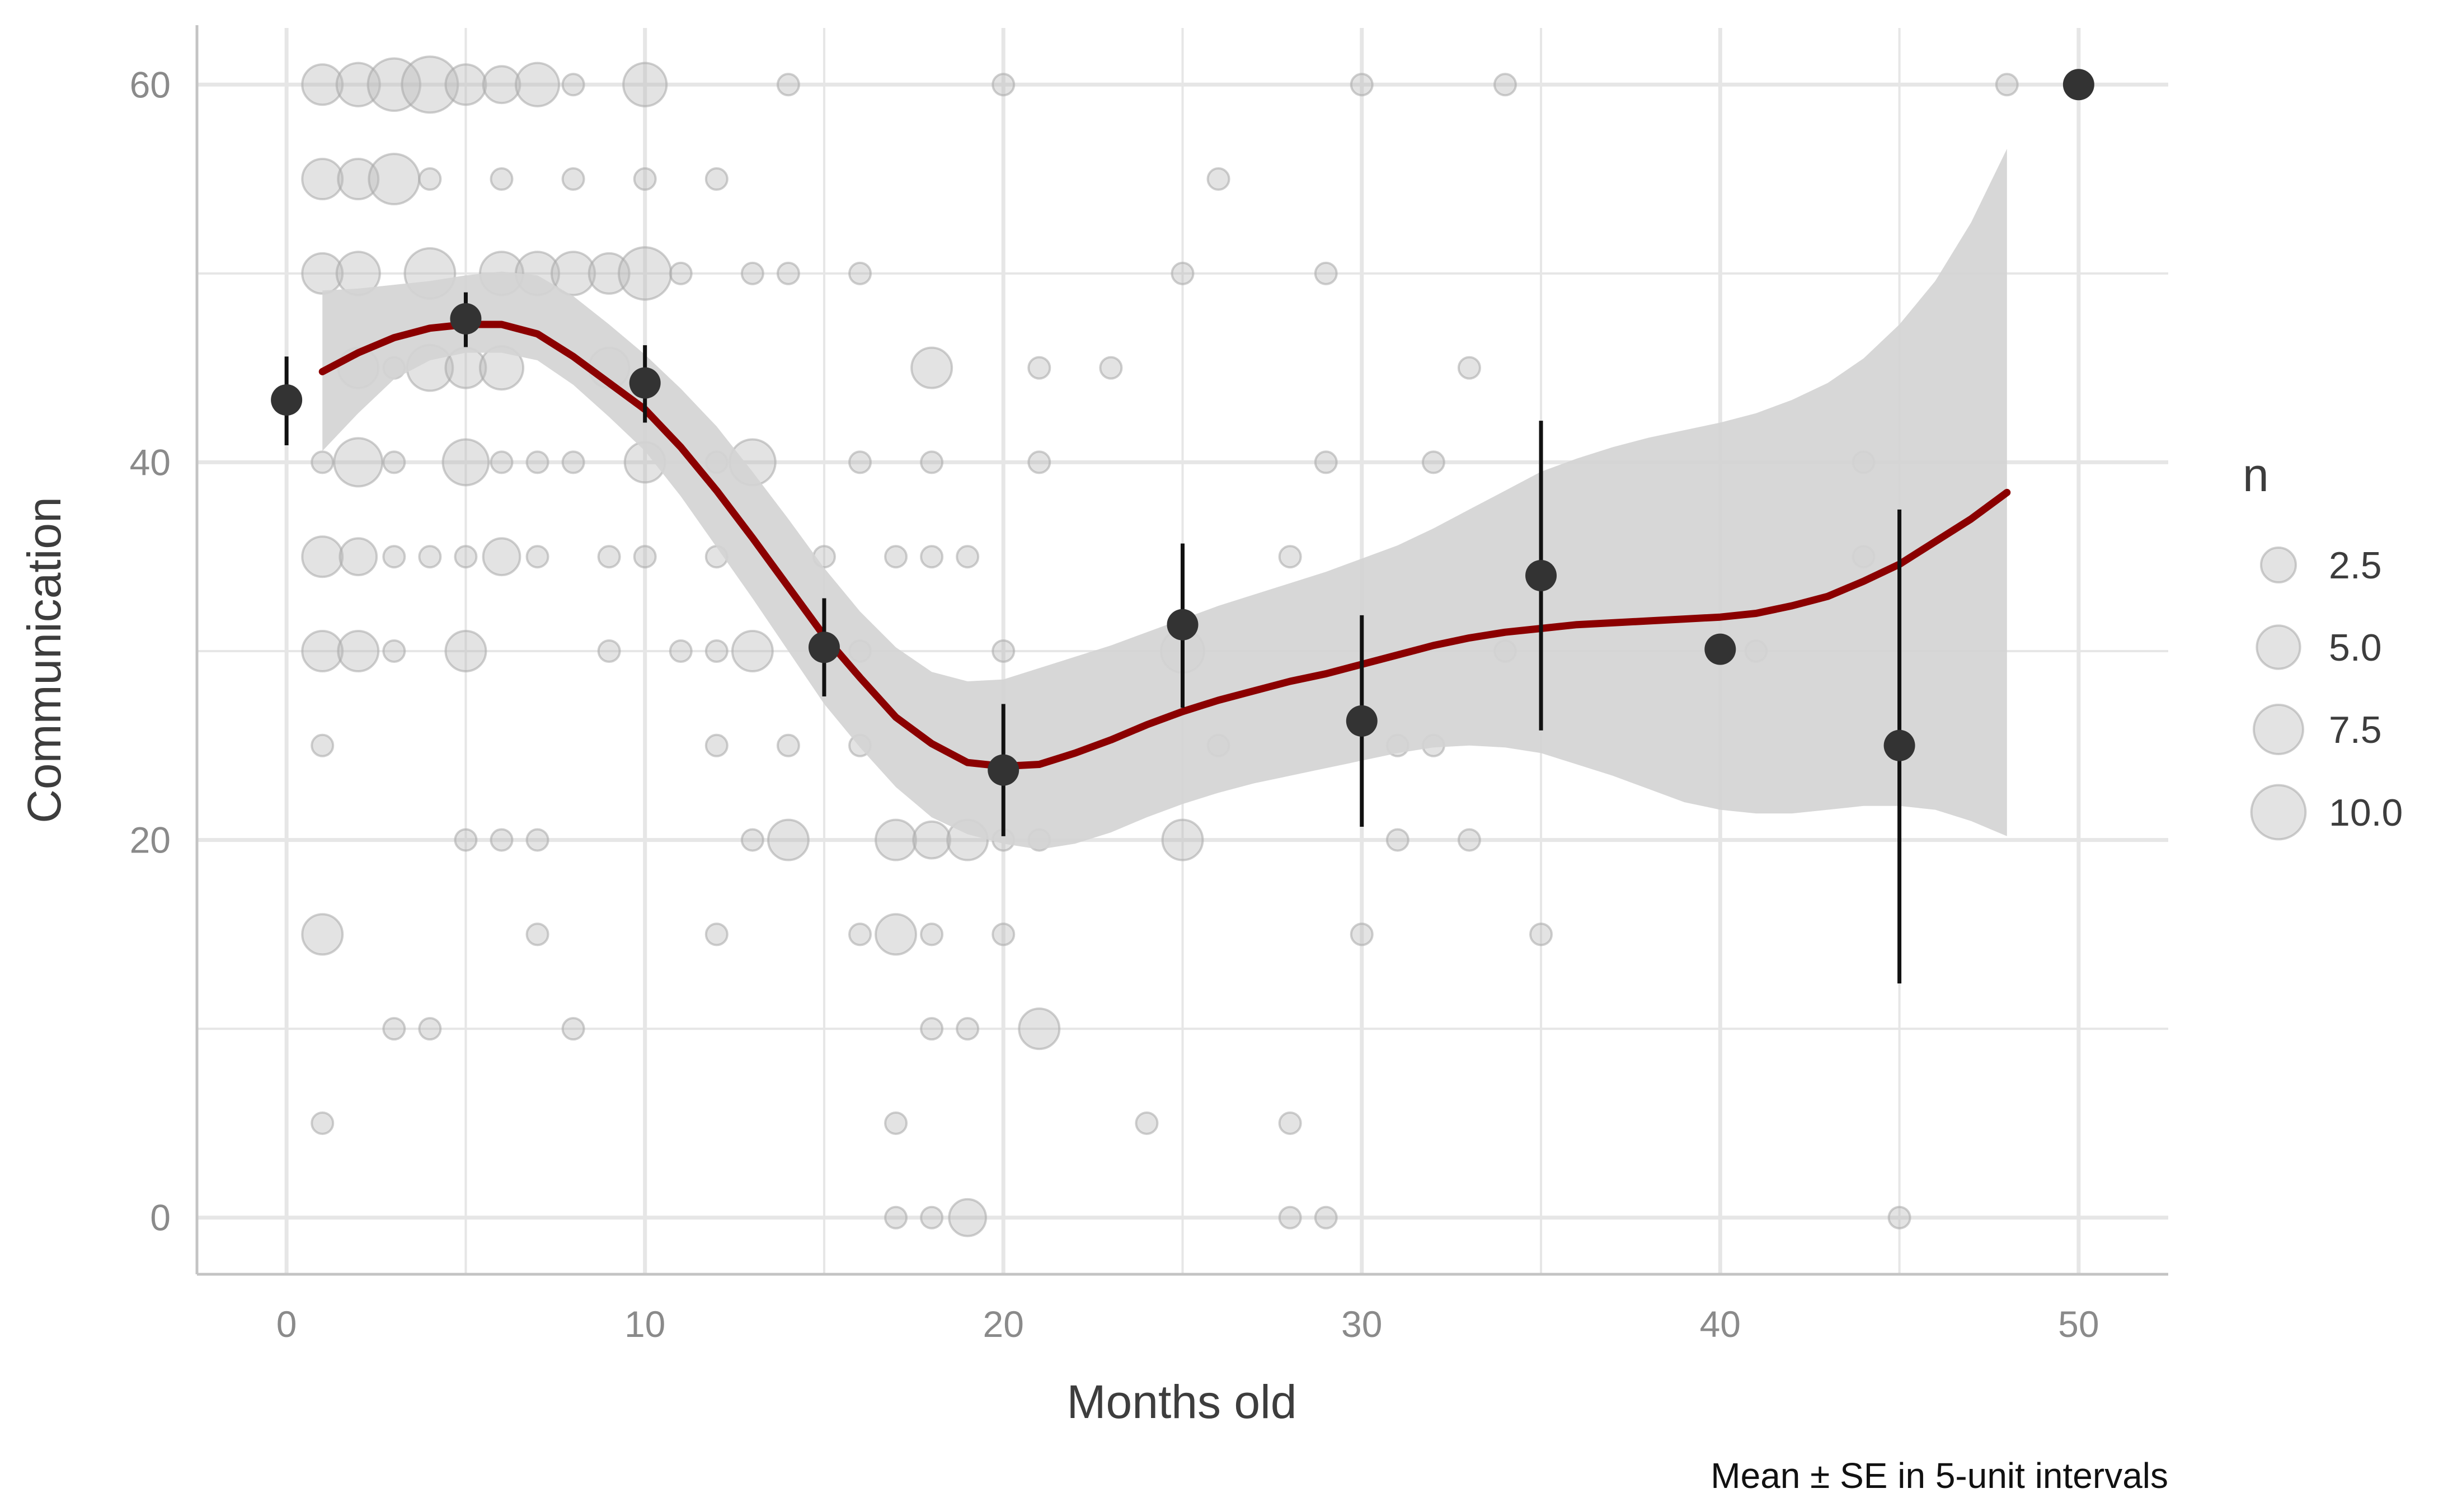 Image resolution: width=2448 pixels, height=1512 pixels. Describe the element at coordinates (150, 84) in the screenshot. I see `y-tick-label: 60` at that location.